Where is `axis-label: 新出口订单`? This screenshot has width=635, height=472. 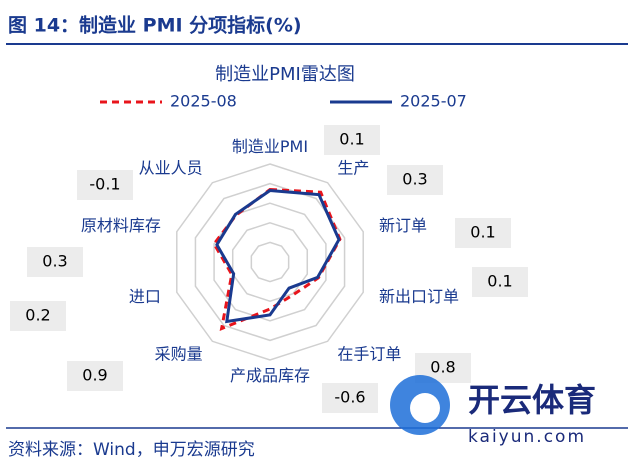 axis-label: 新出口订单 is located at coordinates (419, 296).